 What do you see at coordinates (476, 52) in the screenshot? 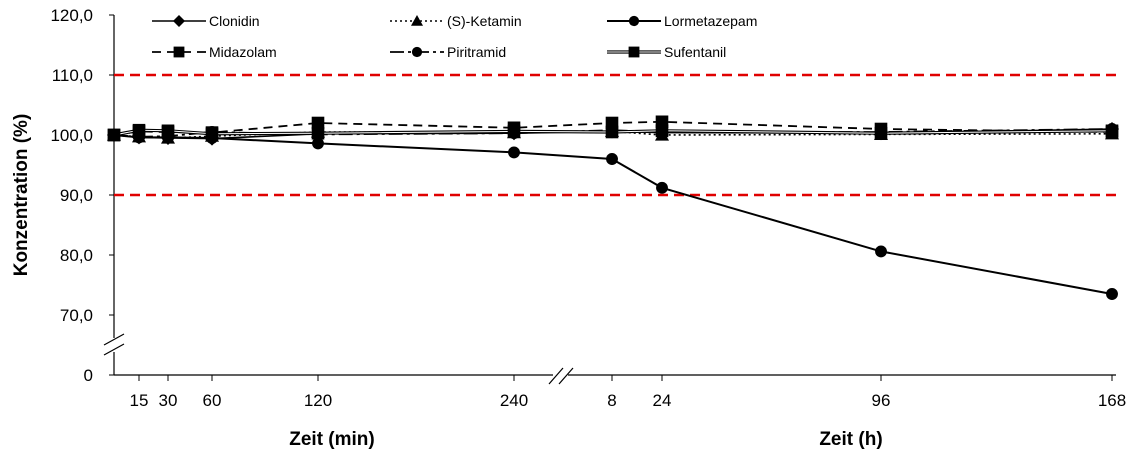
I see `legend-label: Piritramid` at bounding box center [476, 52].